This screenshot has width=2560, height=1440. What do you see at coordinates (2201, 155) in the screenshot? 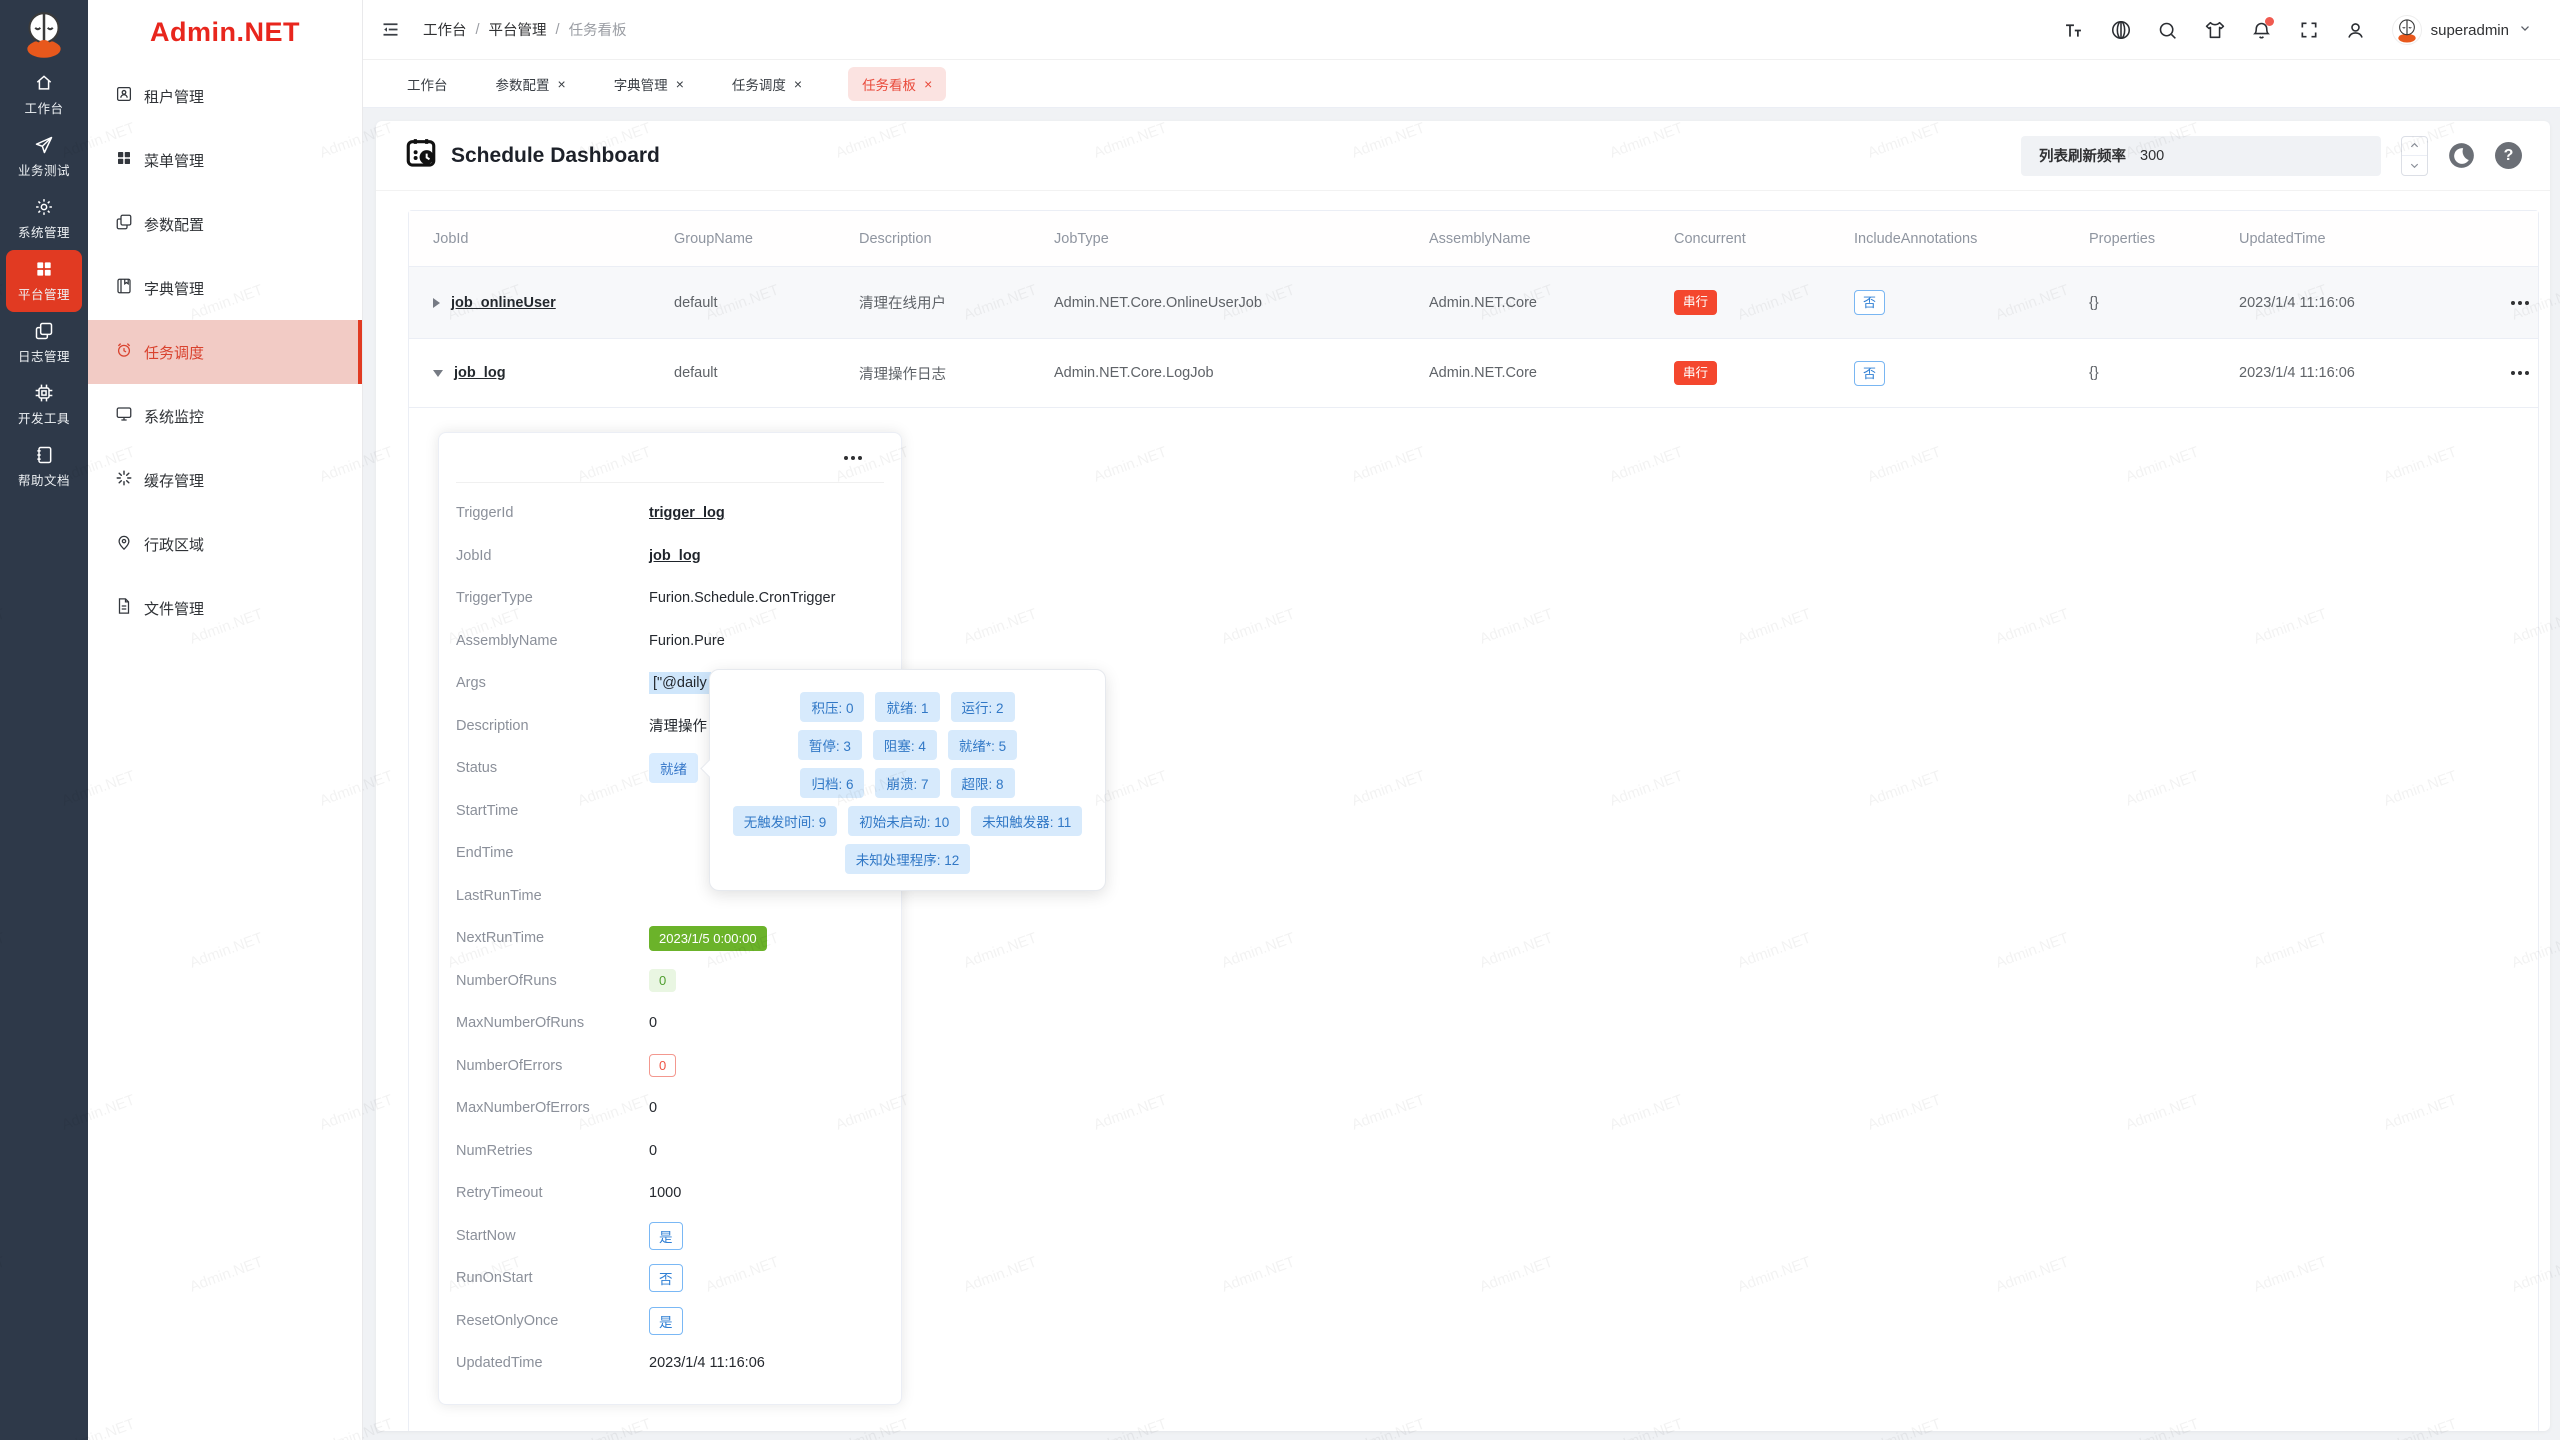
I see `refresh-rate-input: 列表刷新频率 300` at bounding box center [2201, 155].